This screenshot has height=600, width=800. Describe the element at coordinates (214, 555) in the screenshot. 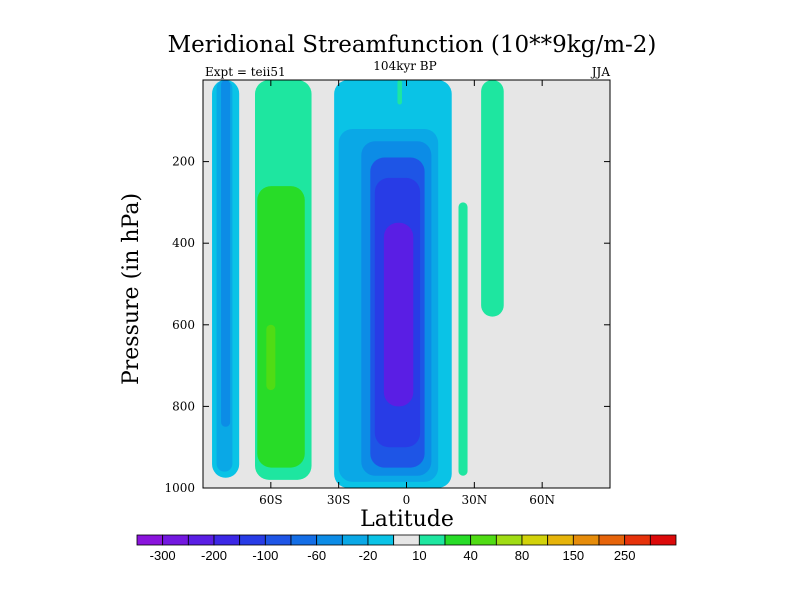

I see `colorbar-label: -200` at that location.